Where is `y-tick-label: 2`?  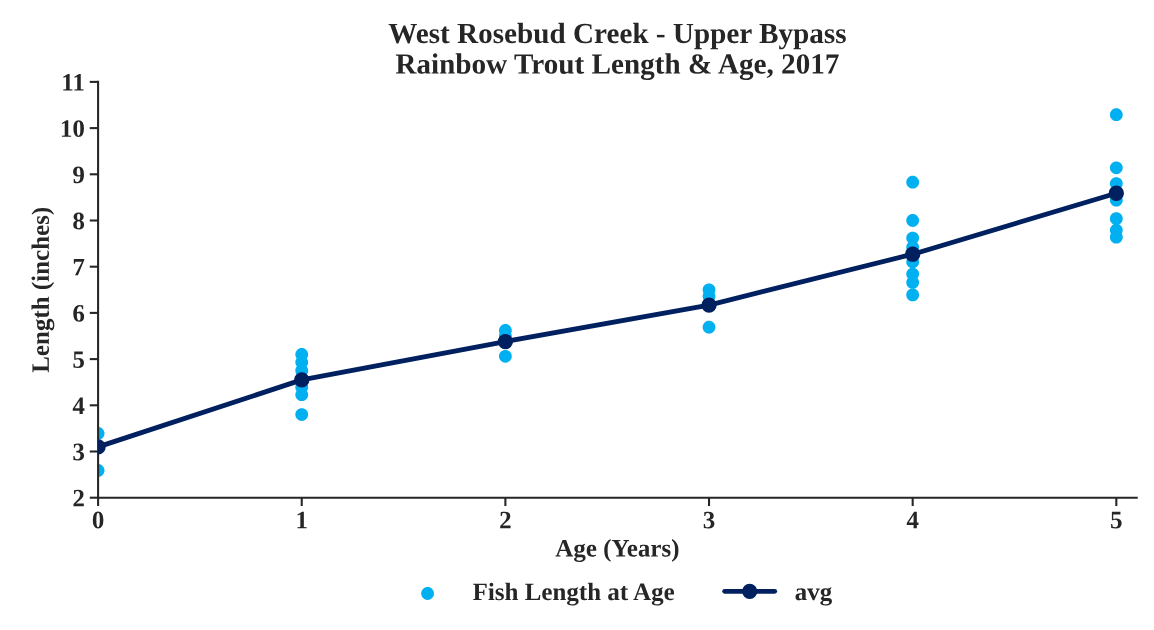 y-tick-label: 2 is located at coordinates (78, 498).